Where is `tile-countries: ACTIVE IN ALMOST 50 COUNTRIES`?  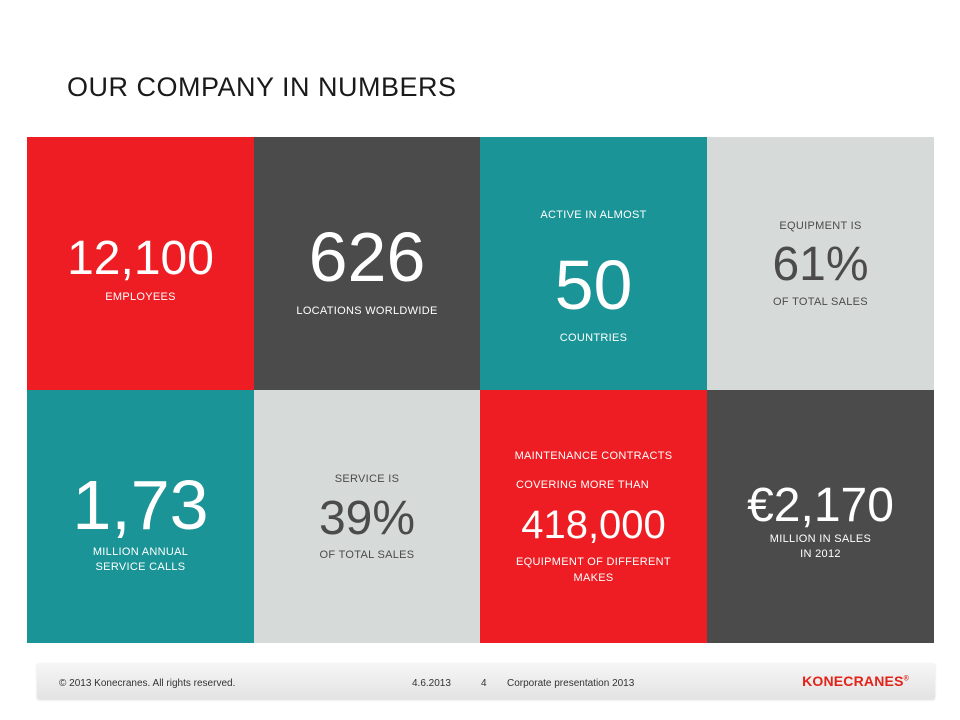 tile-countries: ACTIVE IN ALMOST 50 COUNTRIES is located at coordinates (593, 263).